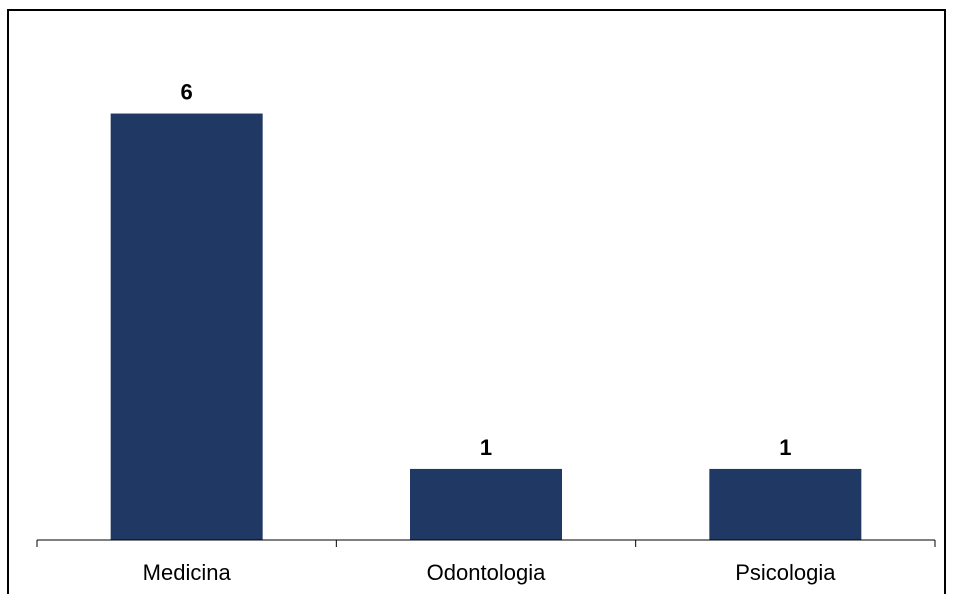 The image size is (953, 594). I want to click on bar-odontologia, so click(486, 504).